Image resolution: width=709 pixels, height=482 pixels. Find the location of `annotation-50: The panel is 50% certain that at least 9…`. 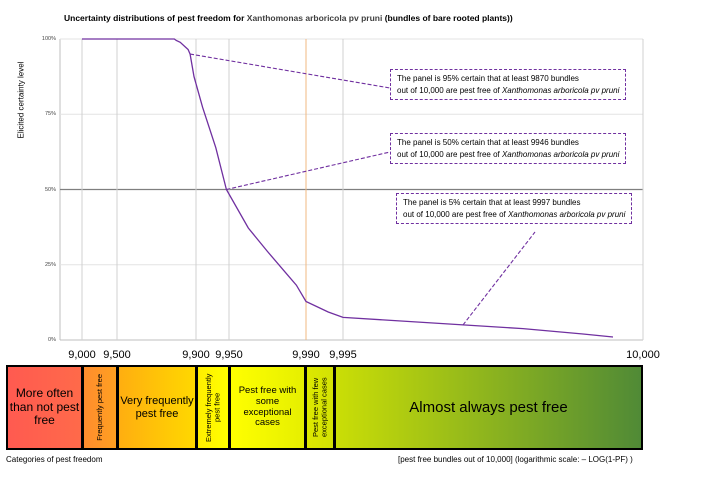

annotation-50: The panel is 50% certain that at least 9… is located at coordinates (508, 149).